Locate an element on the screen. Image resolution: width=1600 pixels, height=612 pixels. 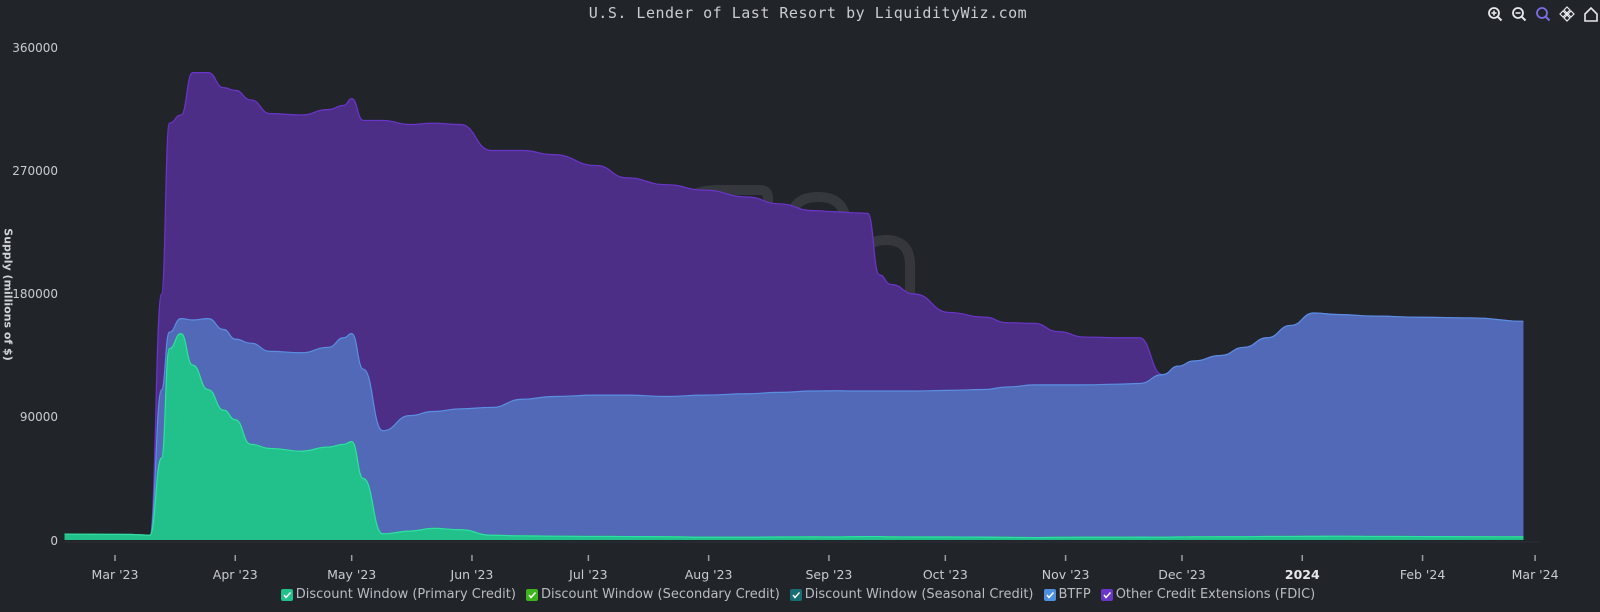
x-tick-label: Jun '23 is located at coordinates (472, 574).